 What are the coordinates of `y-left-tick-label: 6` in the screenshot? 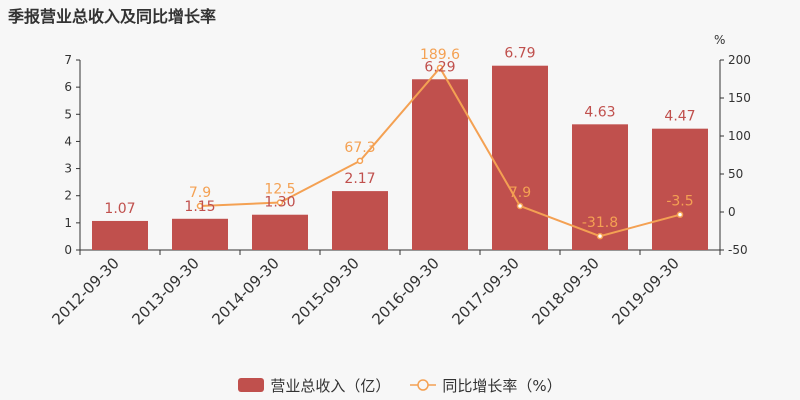 It's located at (68, 87).